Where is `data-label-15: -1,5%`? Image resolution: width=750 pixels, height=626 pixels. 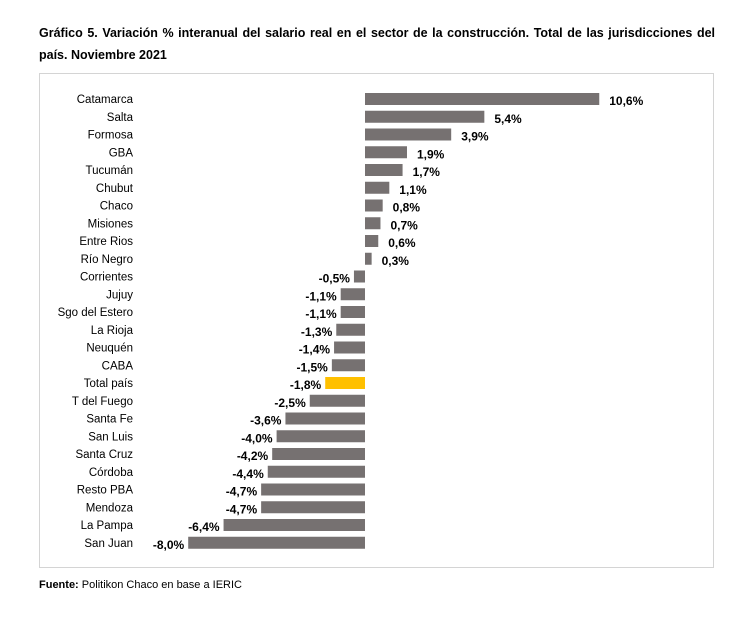 data-label-15: -1,5% is located at coordinates (312, 367).